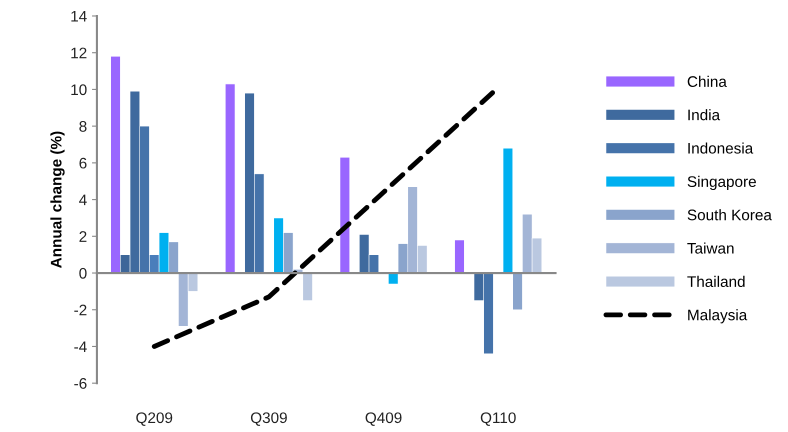 The width and height of the screenshot is (788, 432). Describe the element at coordinates (79, 90) in the screenshot. I see `y-tick-label: 10` at that location.